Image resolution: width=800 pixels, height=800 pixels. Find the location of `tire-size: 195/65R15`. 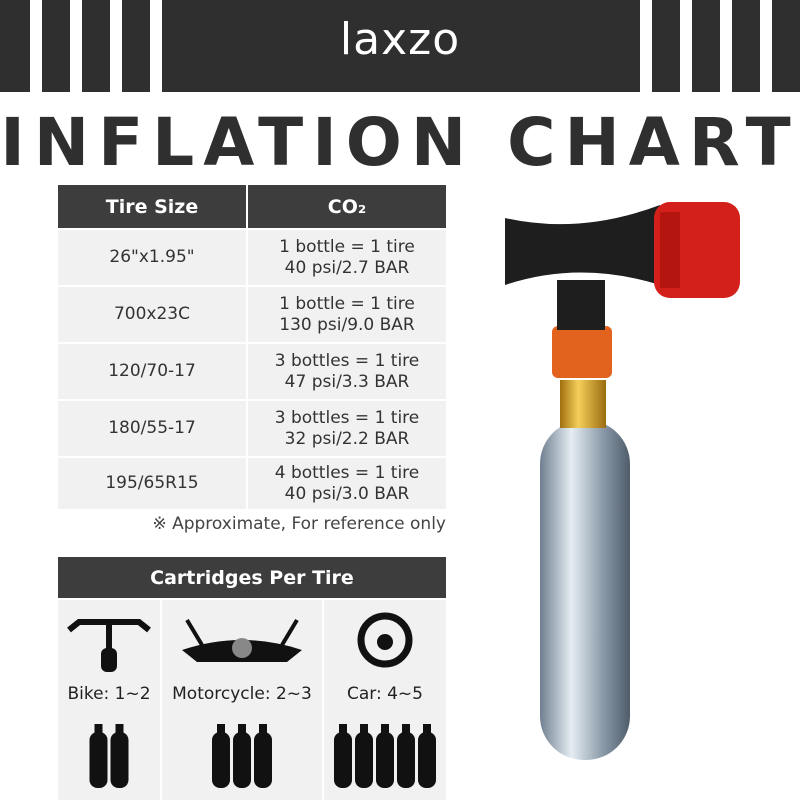

tire-size: 195/65R15 is located at coordinates (152, 483).